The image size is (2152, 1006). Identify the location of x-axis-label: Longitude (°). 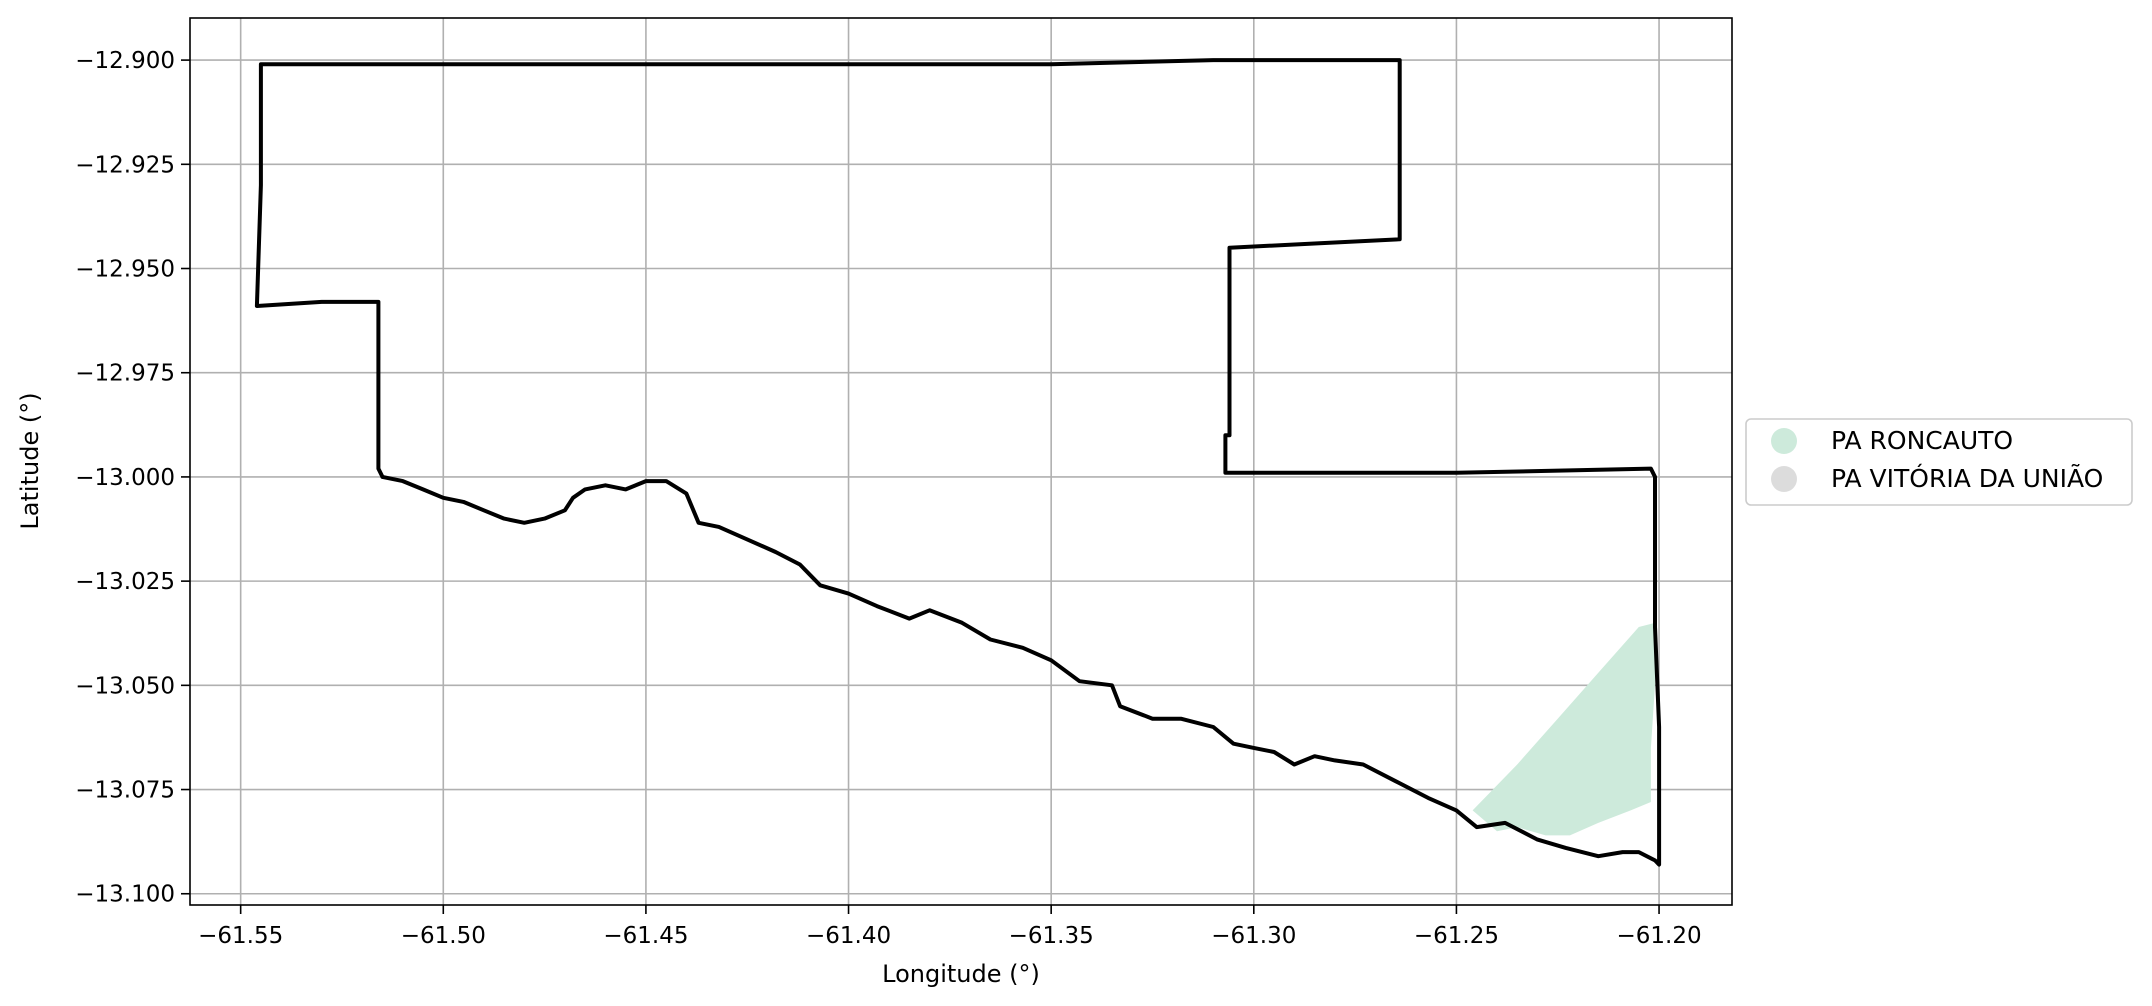
(961, 974).